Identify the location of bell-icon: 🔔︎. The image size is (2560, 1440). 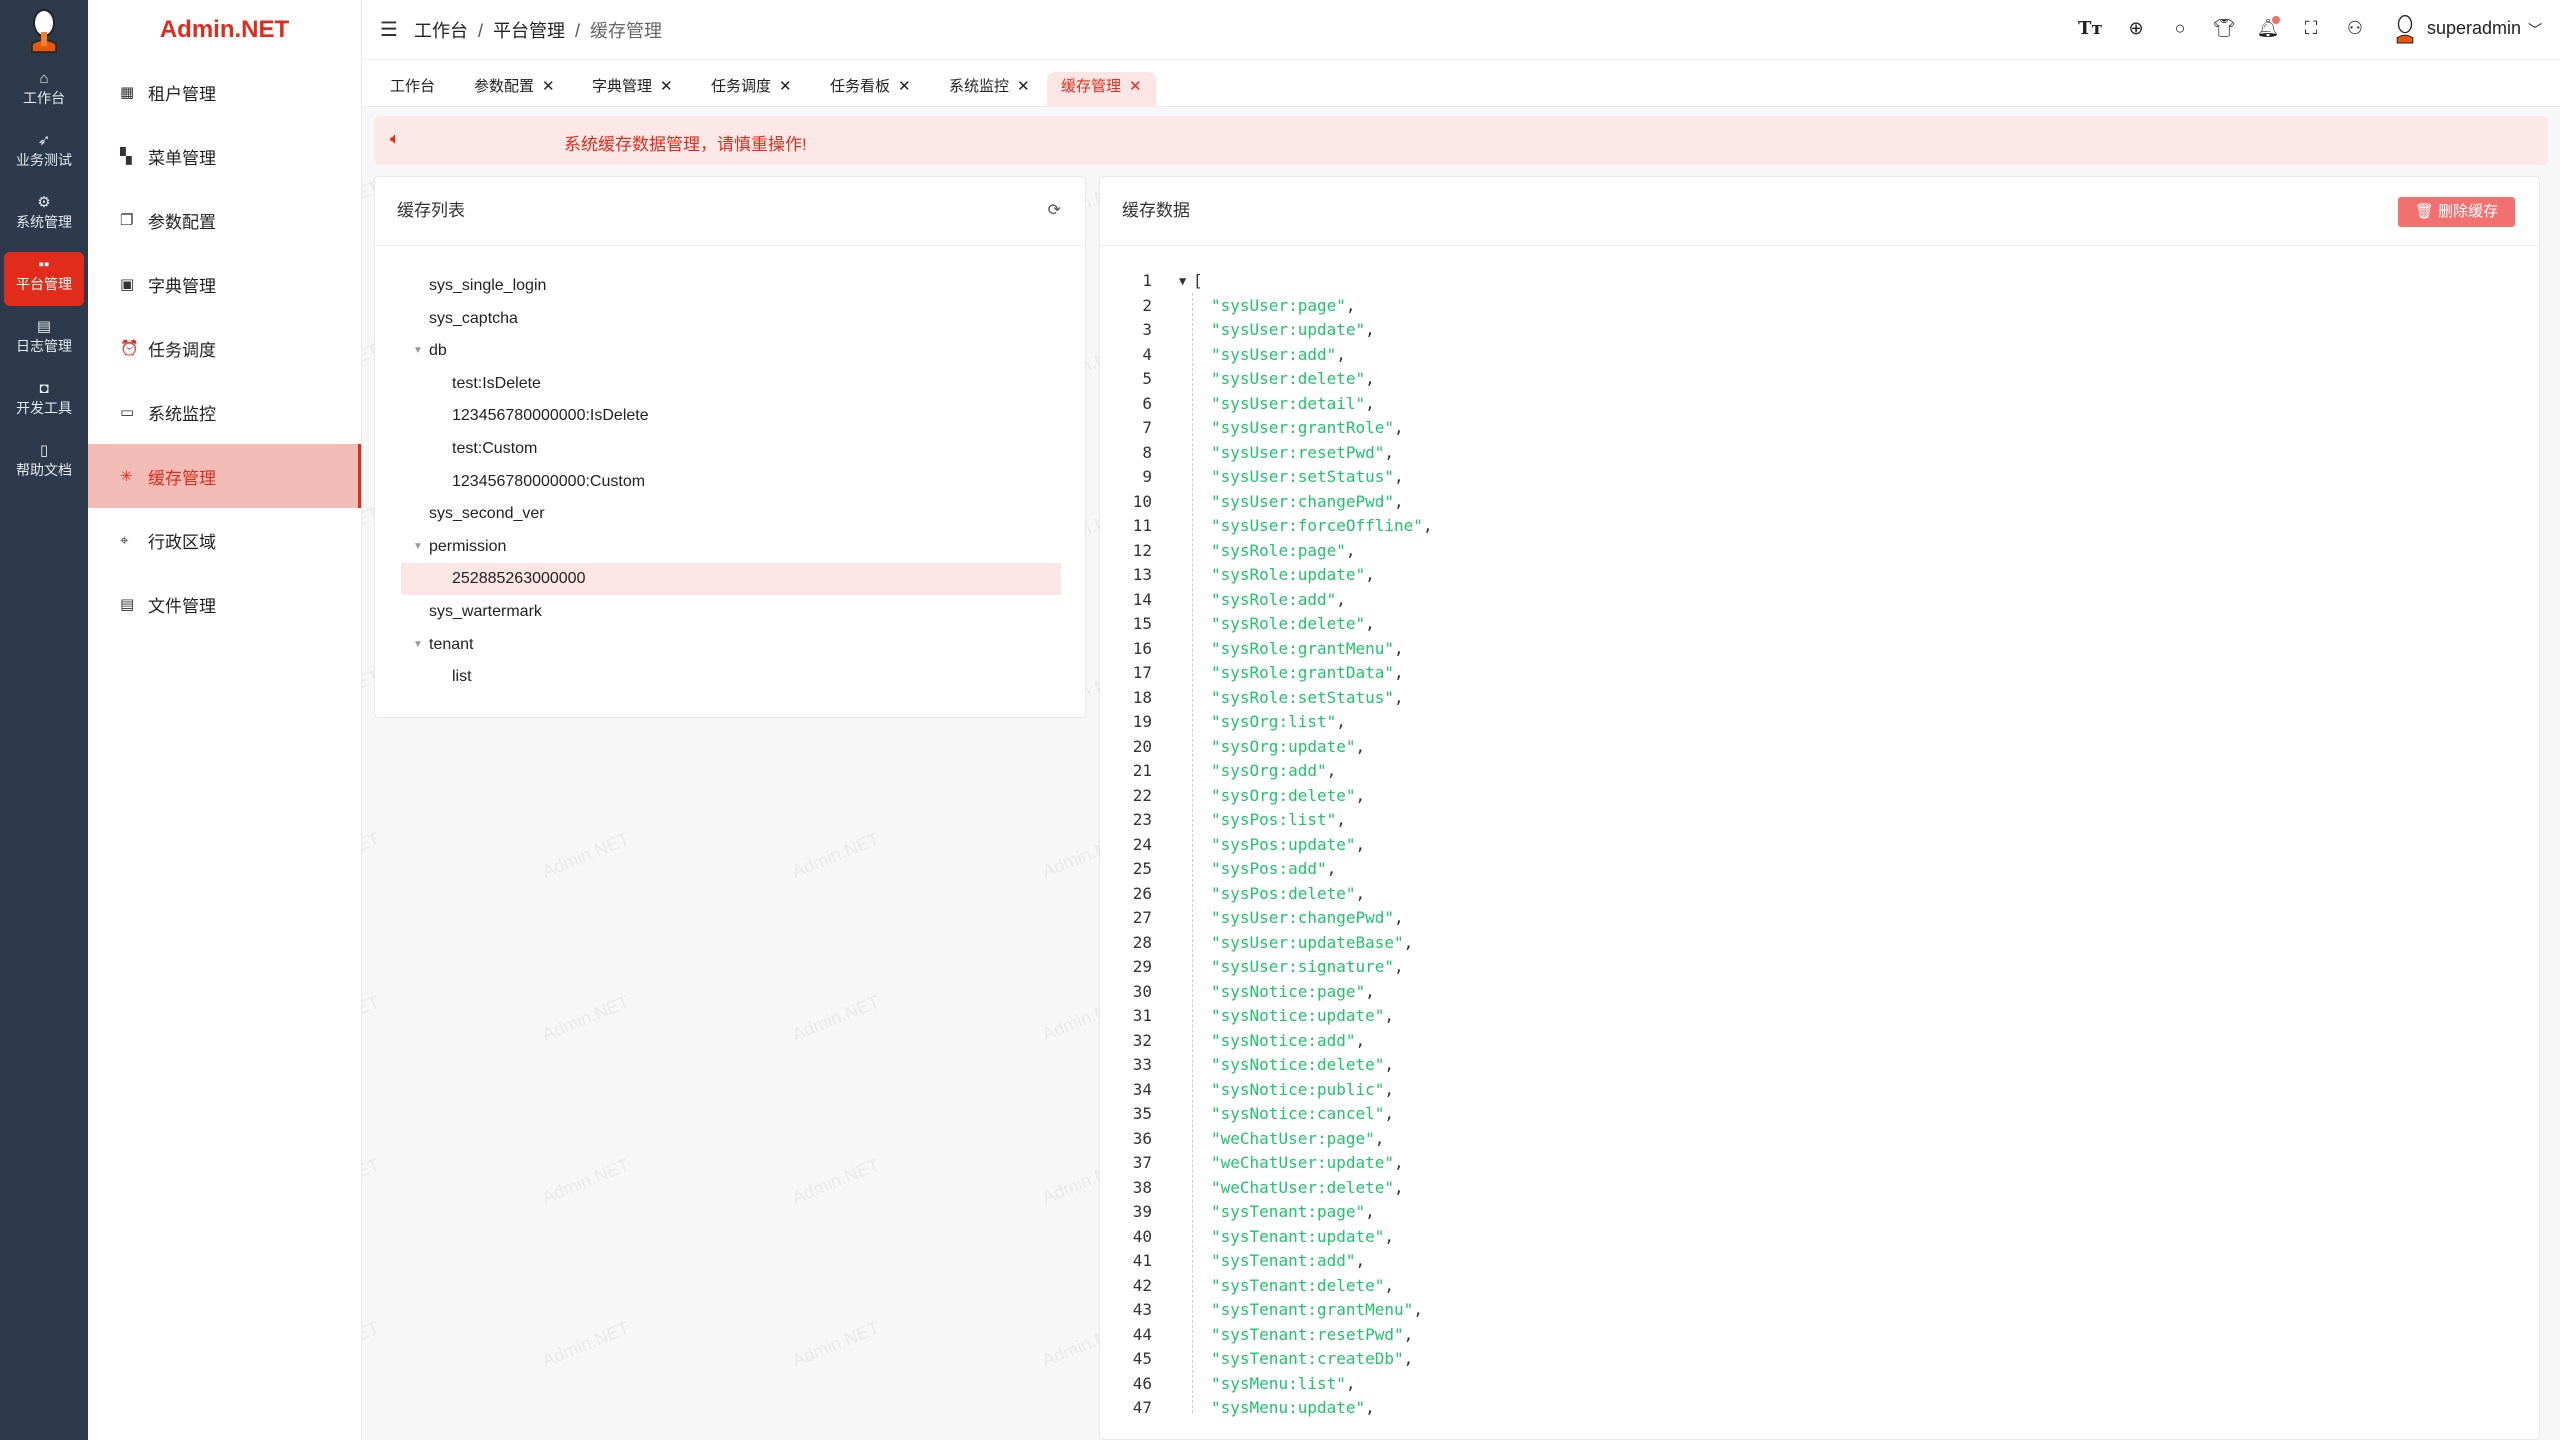
(2268, 27).